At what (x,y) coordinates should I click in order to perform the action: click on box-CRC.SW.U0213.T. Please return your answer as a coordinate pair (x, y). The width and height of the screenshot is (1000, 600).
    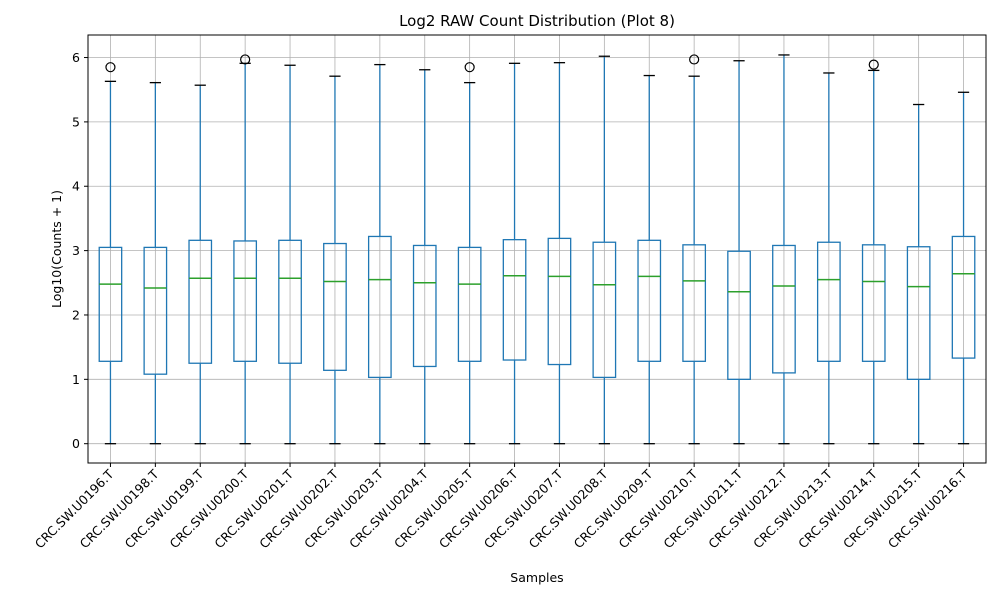
    Looking at the image, I should click on (828, 258).